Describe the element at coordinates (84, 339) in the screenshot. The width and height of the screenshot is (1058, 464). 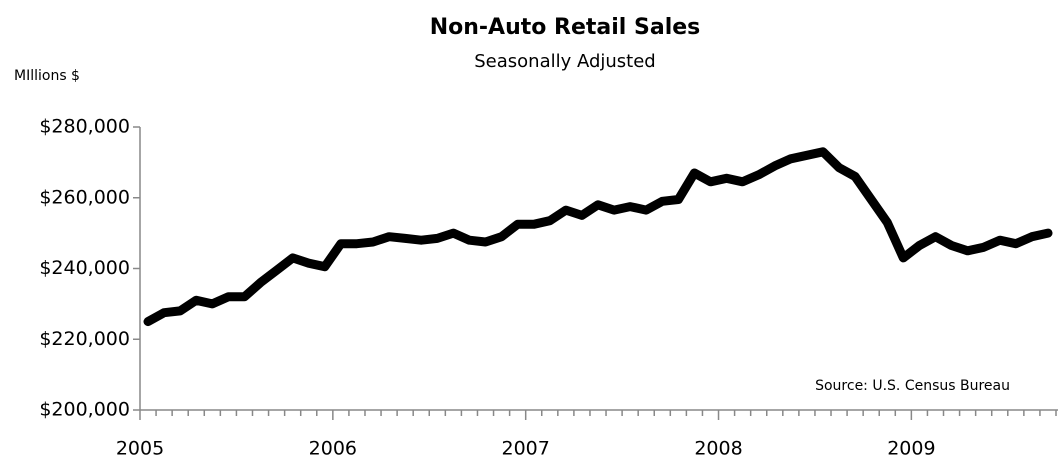
I see `y-tick-label: $220,000` at that location.